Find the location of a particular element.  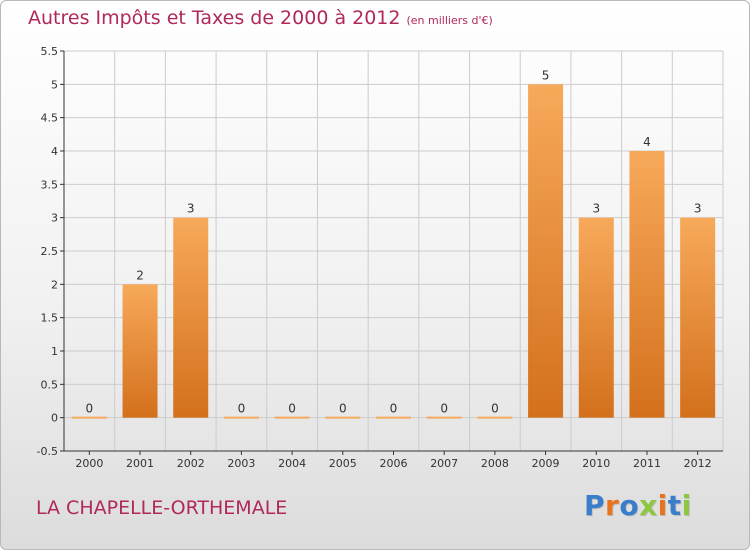

data-label-2009: 5 is located at coordinates (546, 75).